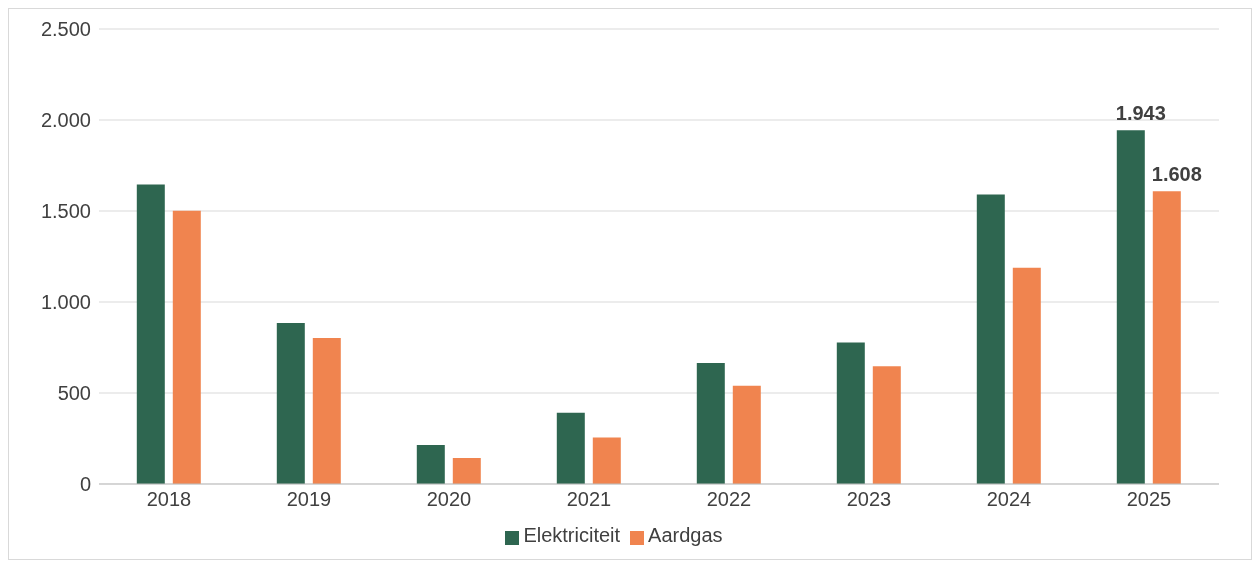  What do you see at coordinates (1140, 113) in the screenshot?
I see `data-label: 1.943` at bounding box center [1140, 113].